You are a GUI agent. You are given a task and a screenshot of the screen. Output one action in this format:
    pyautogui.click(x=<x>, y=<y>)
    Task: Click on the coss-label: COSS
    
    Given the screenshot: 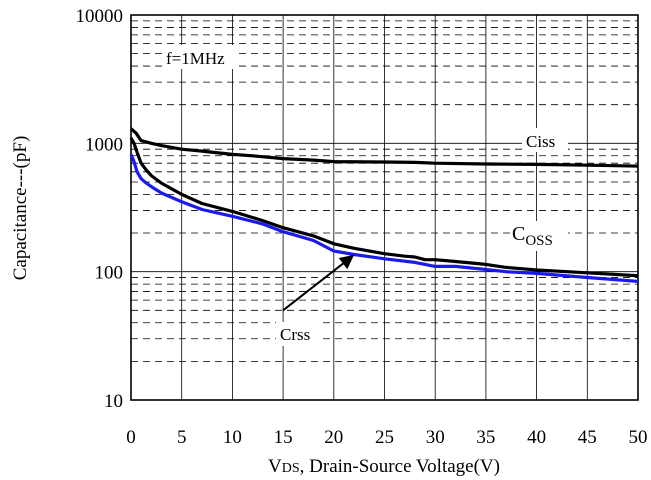 What is the action you would take?
    pyautogui.click(x=532, y=236)
    